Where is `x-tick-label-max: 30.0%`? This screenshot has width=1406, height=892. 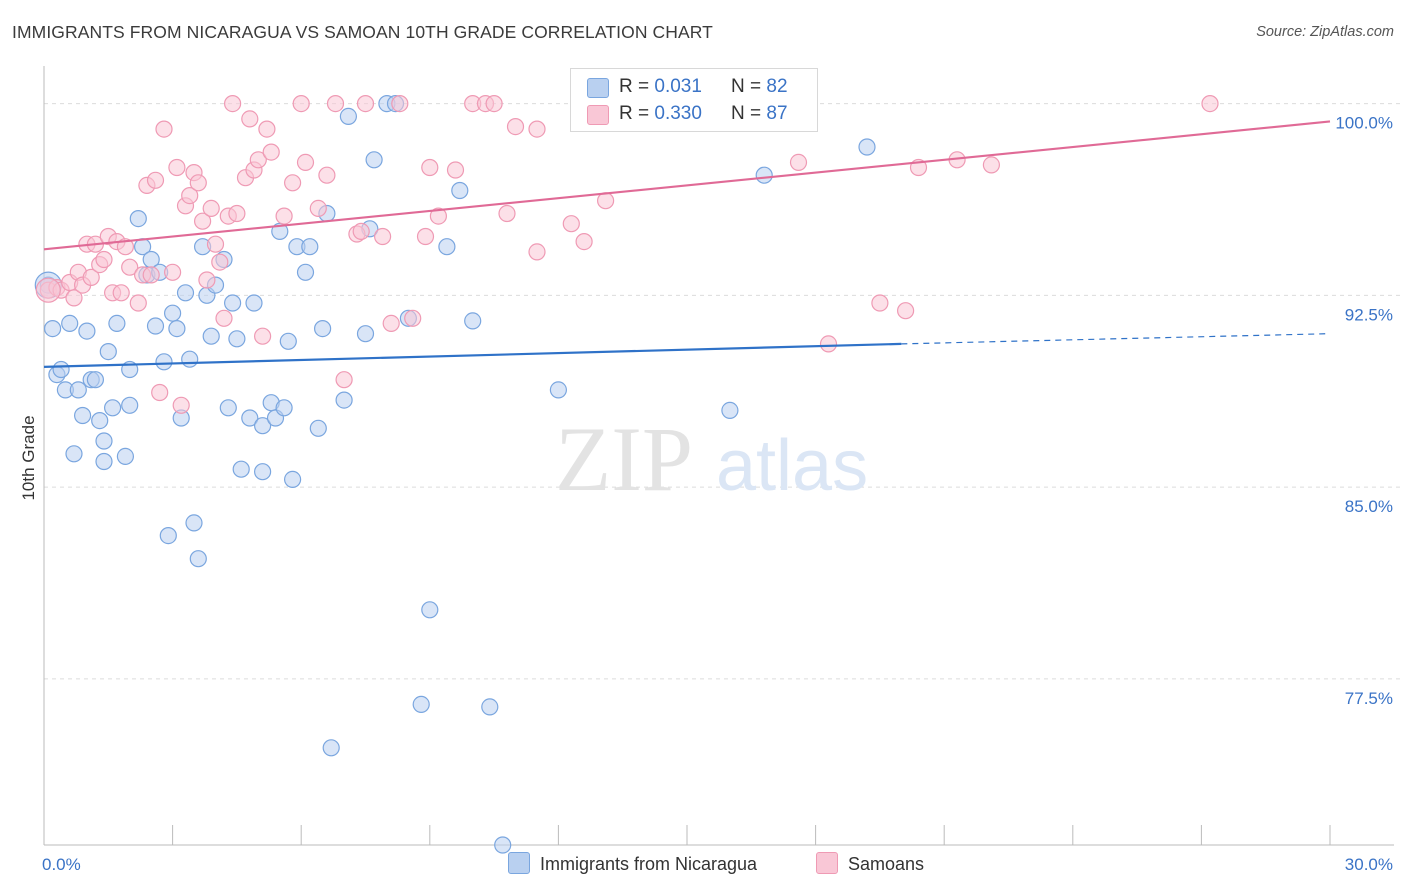
x-tick-label-max: 30.0% is located at coordinates (1369, 864).